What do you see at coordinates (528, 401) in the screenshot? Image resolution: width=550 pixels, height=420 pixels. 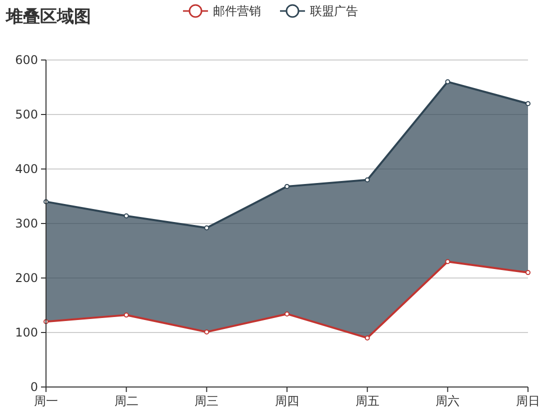 I see `x-tick-label: 周日` at bounding box center [528, 401].